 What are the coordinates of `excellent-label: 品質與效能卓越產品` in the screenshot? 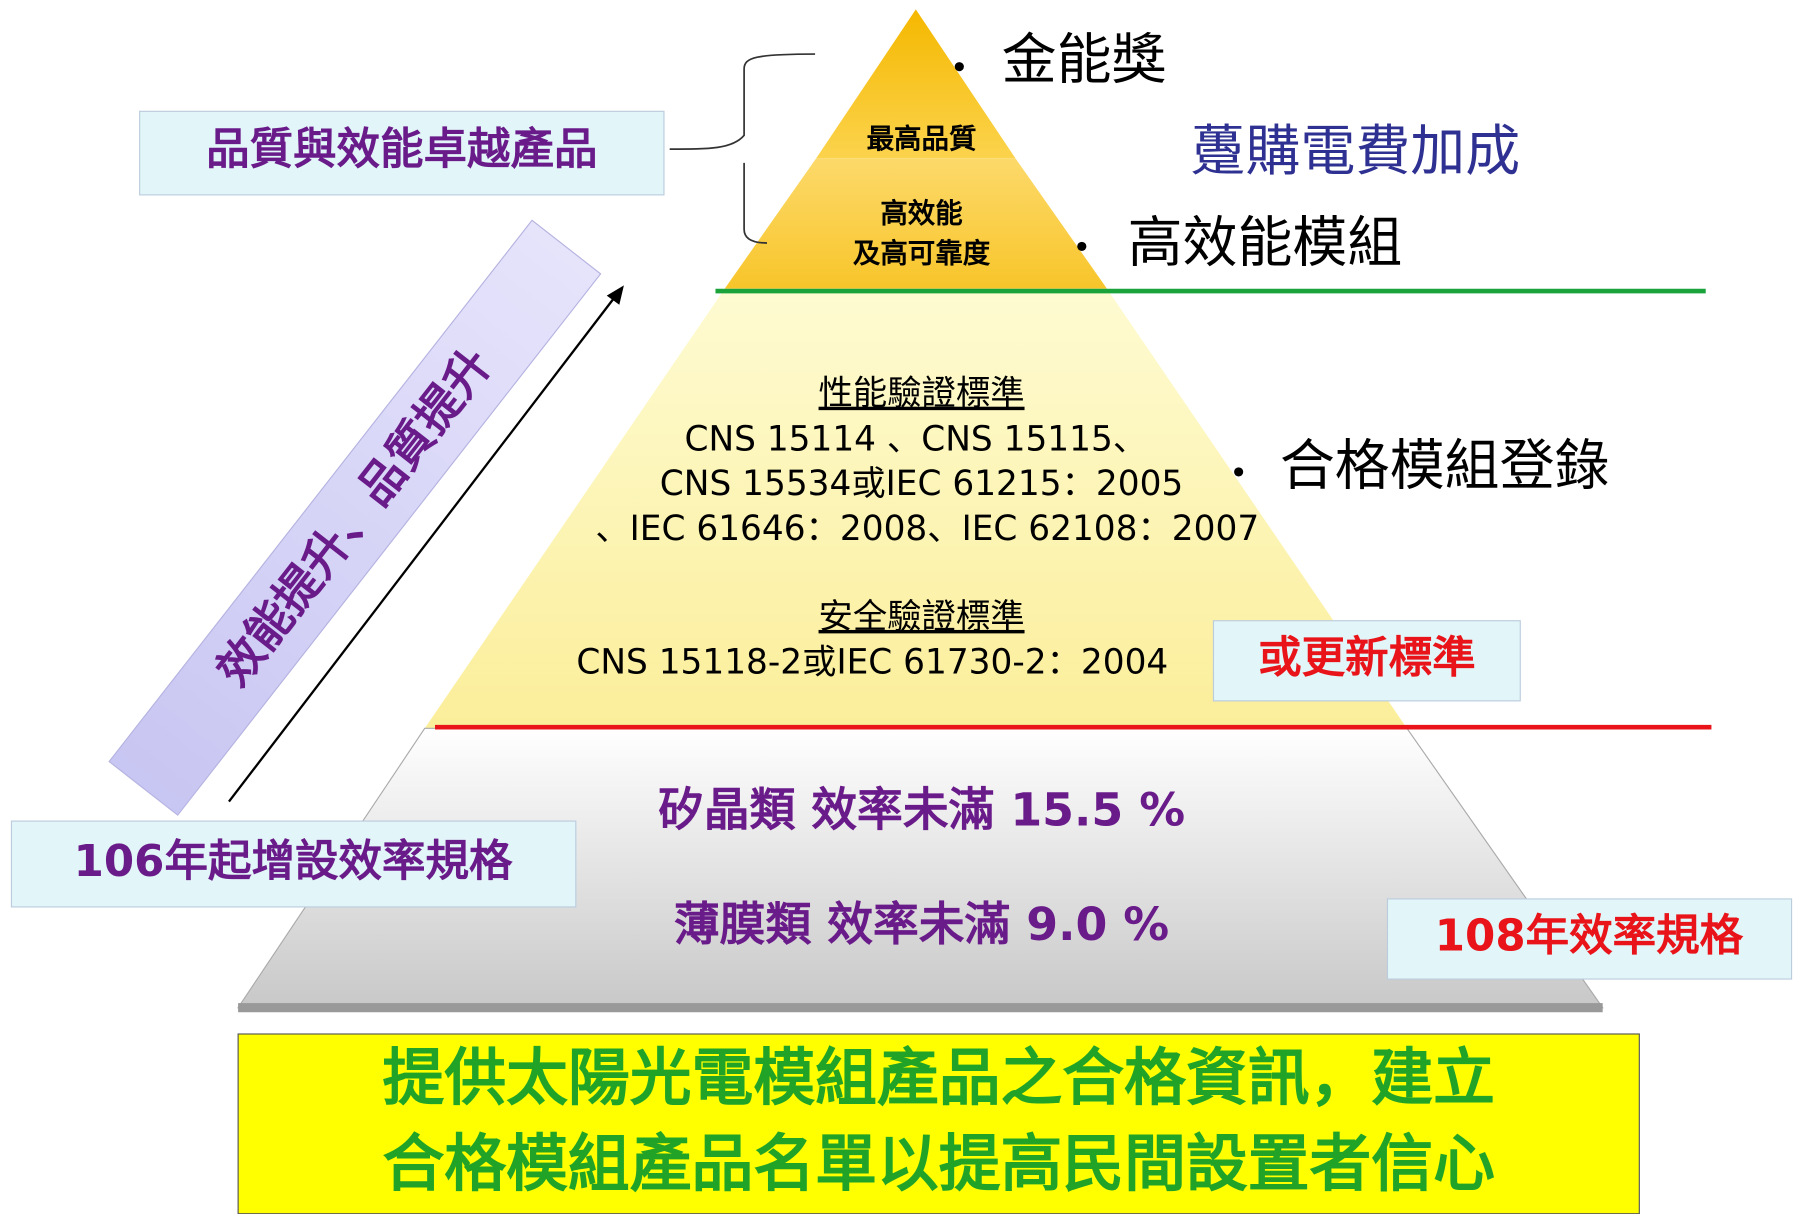 It's located at (401, 150).